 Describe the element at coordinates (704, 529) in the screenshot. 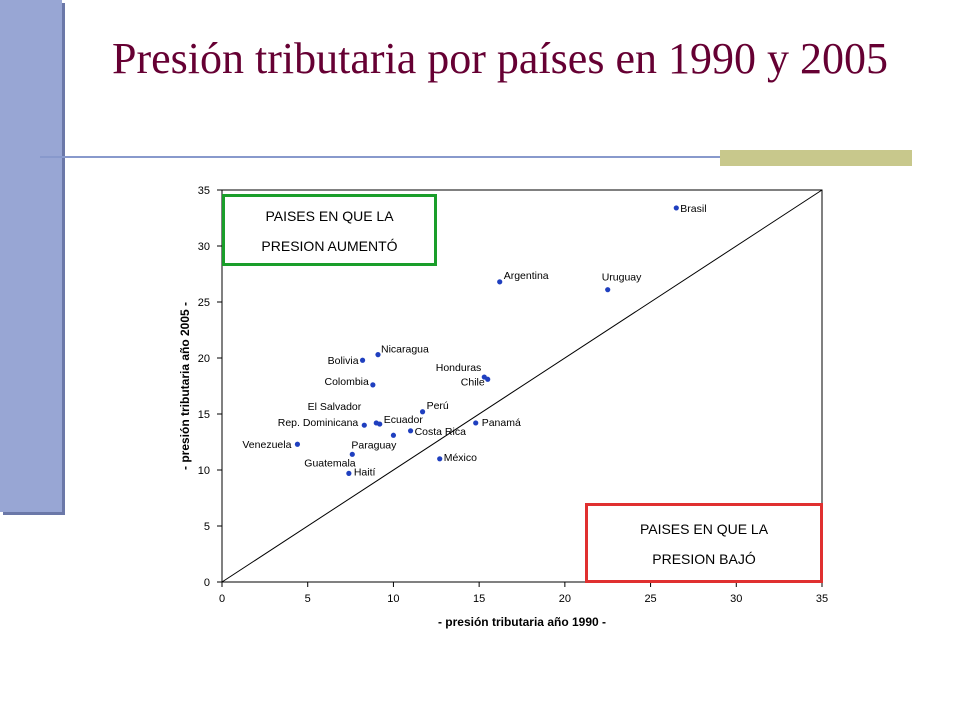

I see `annotation-decreased-line1: PAISES EN QUE LA` at that location.